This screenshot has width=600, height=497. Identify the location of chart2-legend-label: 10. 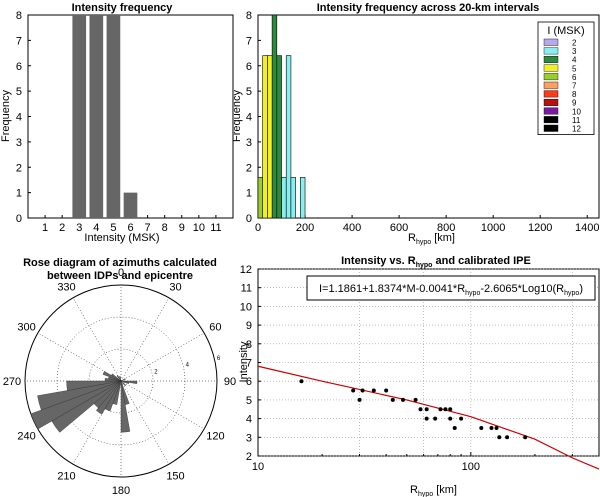
(576, 111).